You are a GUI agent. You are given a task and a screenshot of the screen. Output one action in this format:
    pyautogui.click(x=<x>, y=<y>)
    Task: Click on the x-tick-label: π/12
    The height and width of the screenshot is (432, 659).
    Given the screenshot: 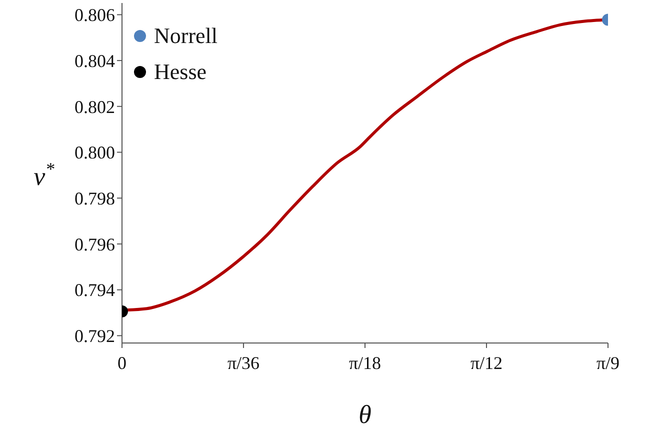 What is the action you would take?
    pyautogui.click(x=486, y=362)
    